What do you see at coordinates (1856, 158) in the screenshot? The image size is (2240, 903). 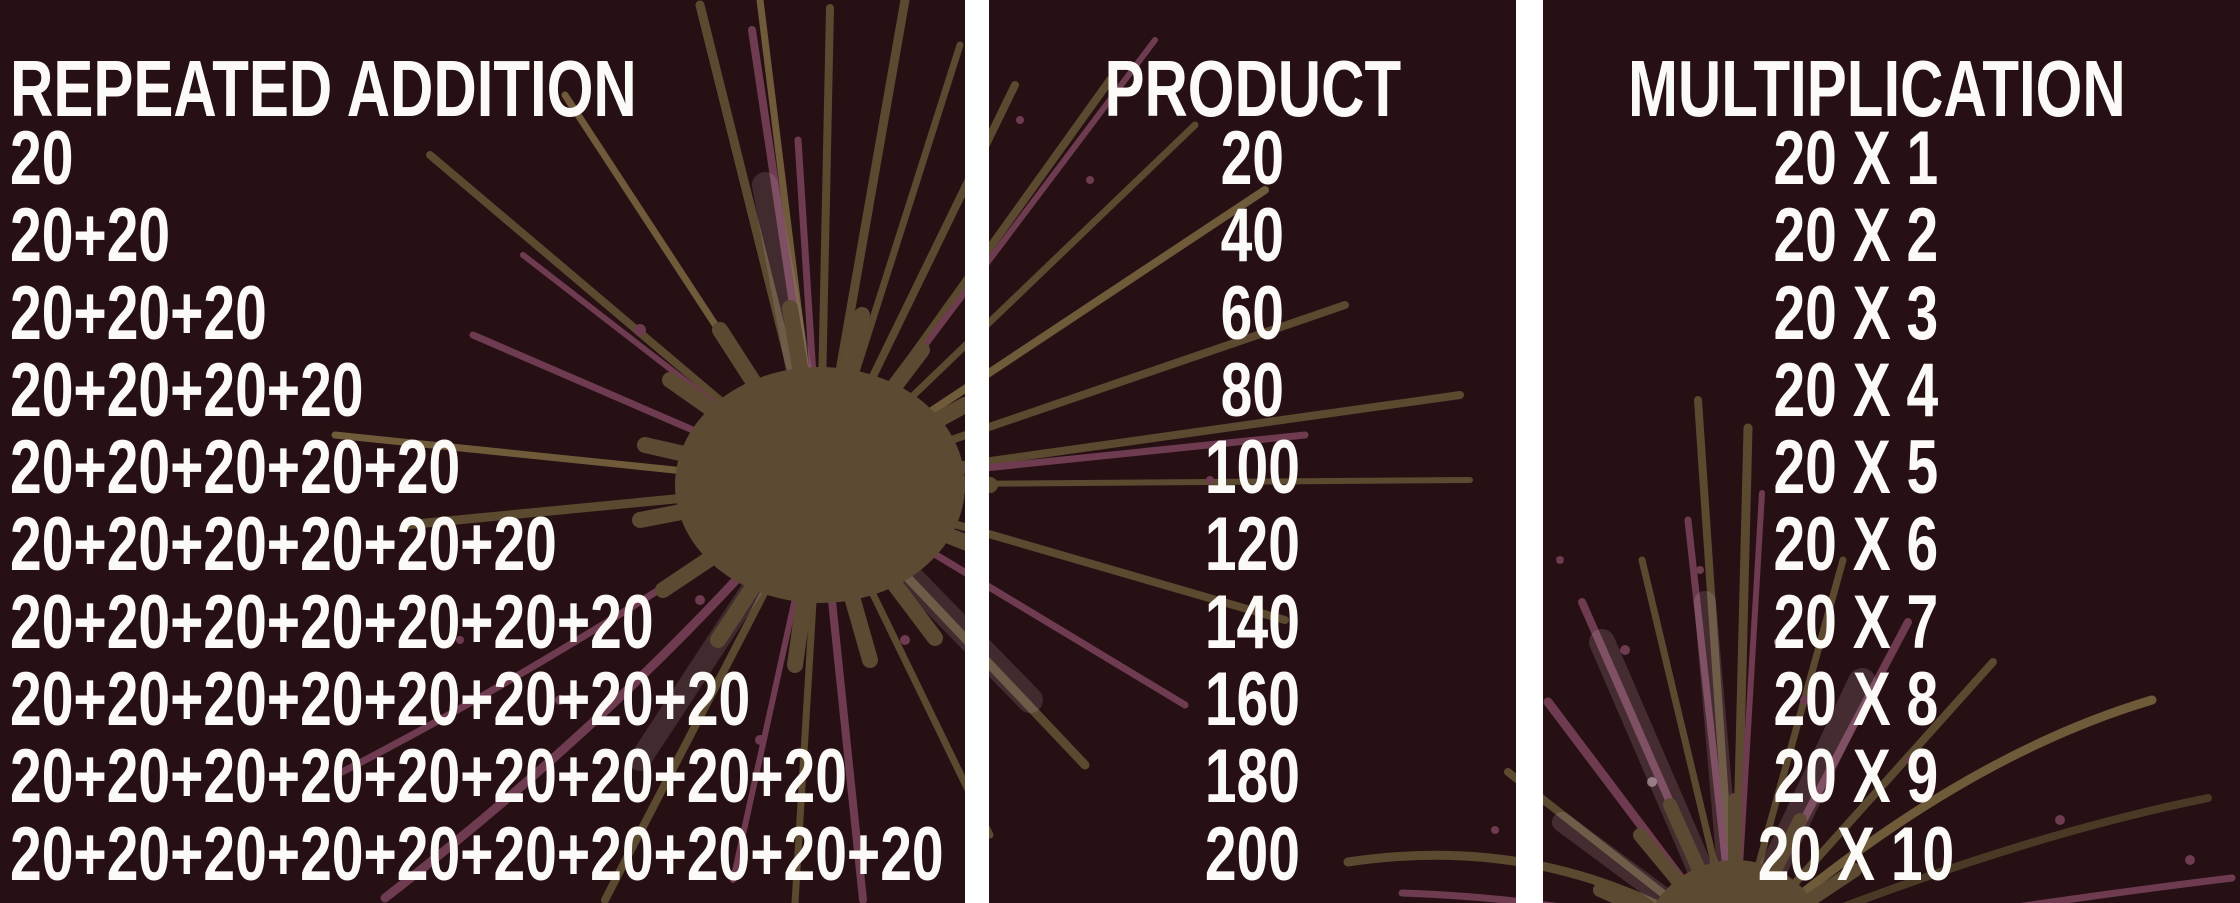 I see `table-row: 20 X 1` at bounding box center [1856, 158].